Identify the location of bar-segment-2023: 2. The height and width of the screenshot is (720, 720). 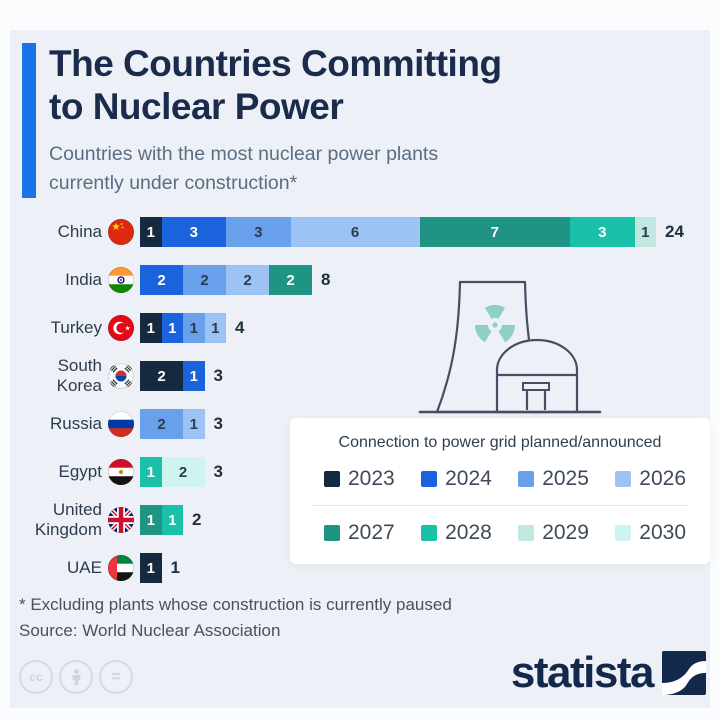
(161, 376).